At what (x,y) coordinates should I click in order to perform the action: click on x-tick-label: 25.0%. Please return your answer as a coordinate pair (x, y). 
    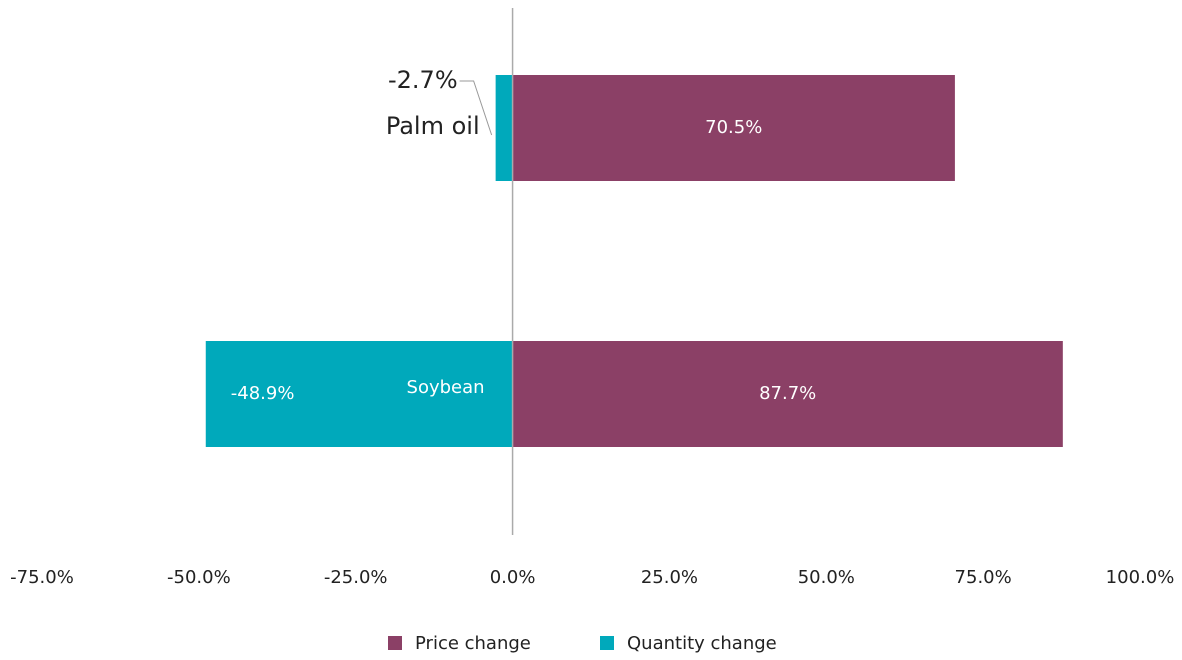
    Looking at the image, I should click on (669, 577).